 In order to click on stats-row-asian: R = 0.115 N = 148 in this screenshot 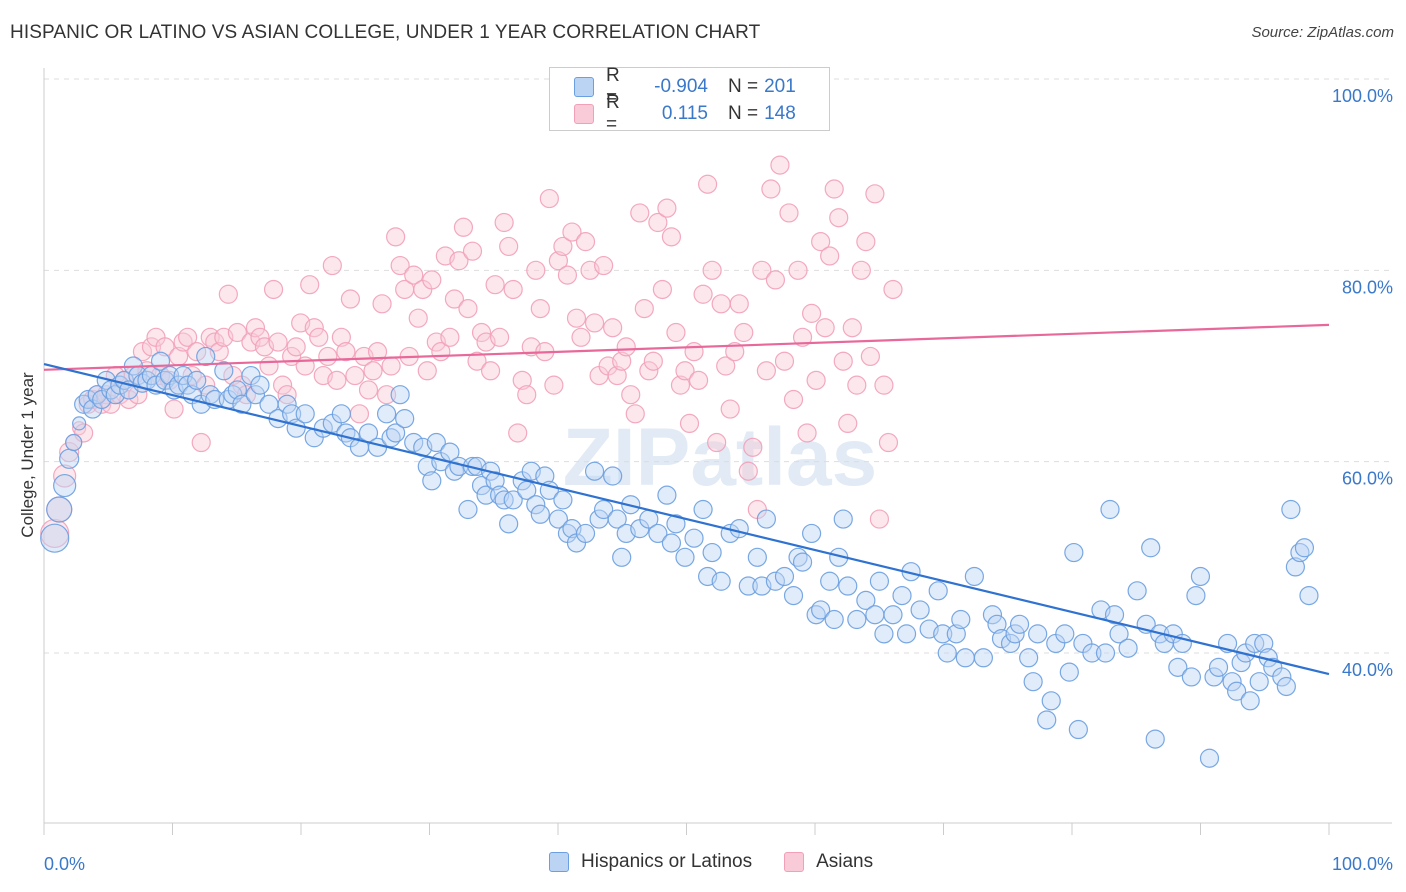, I will do `click(673, 113)`.